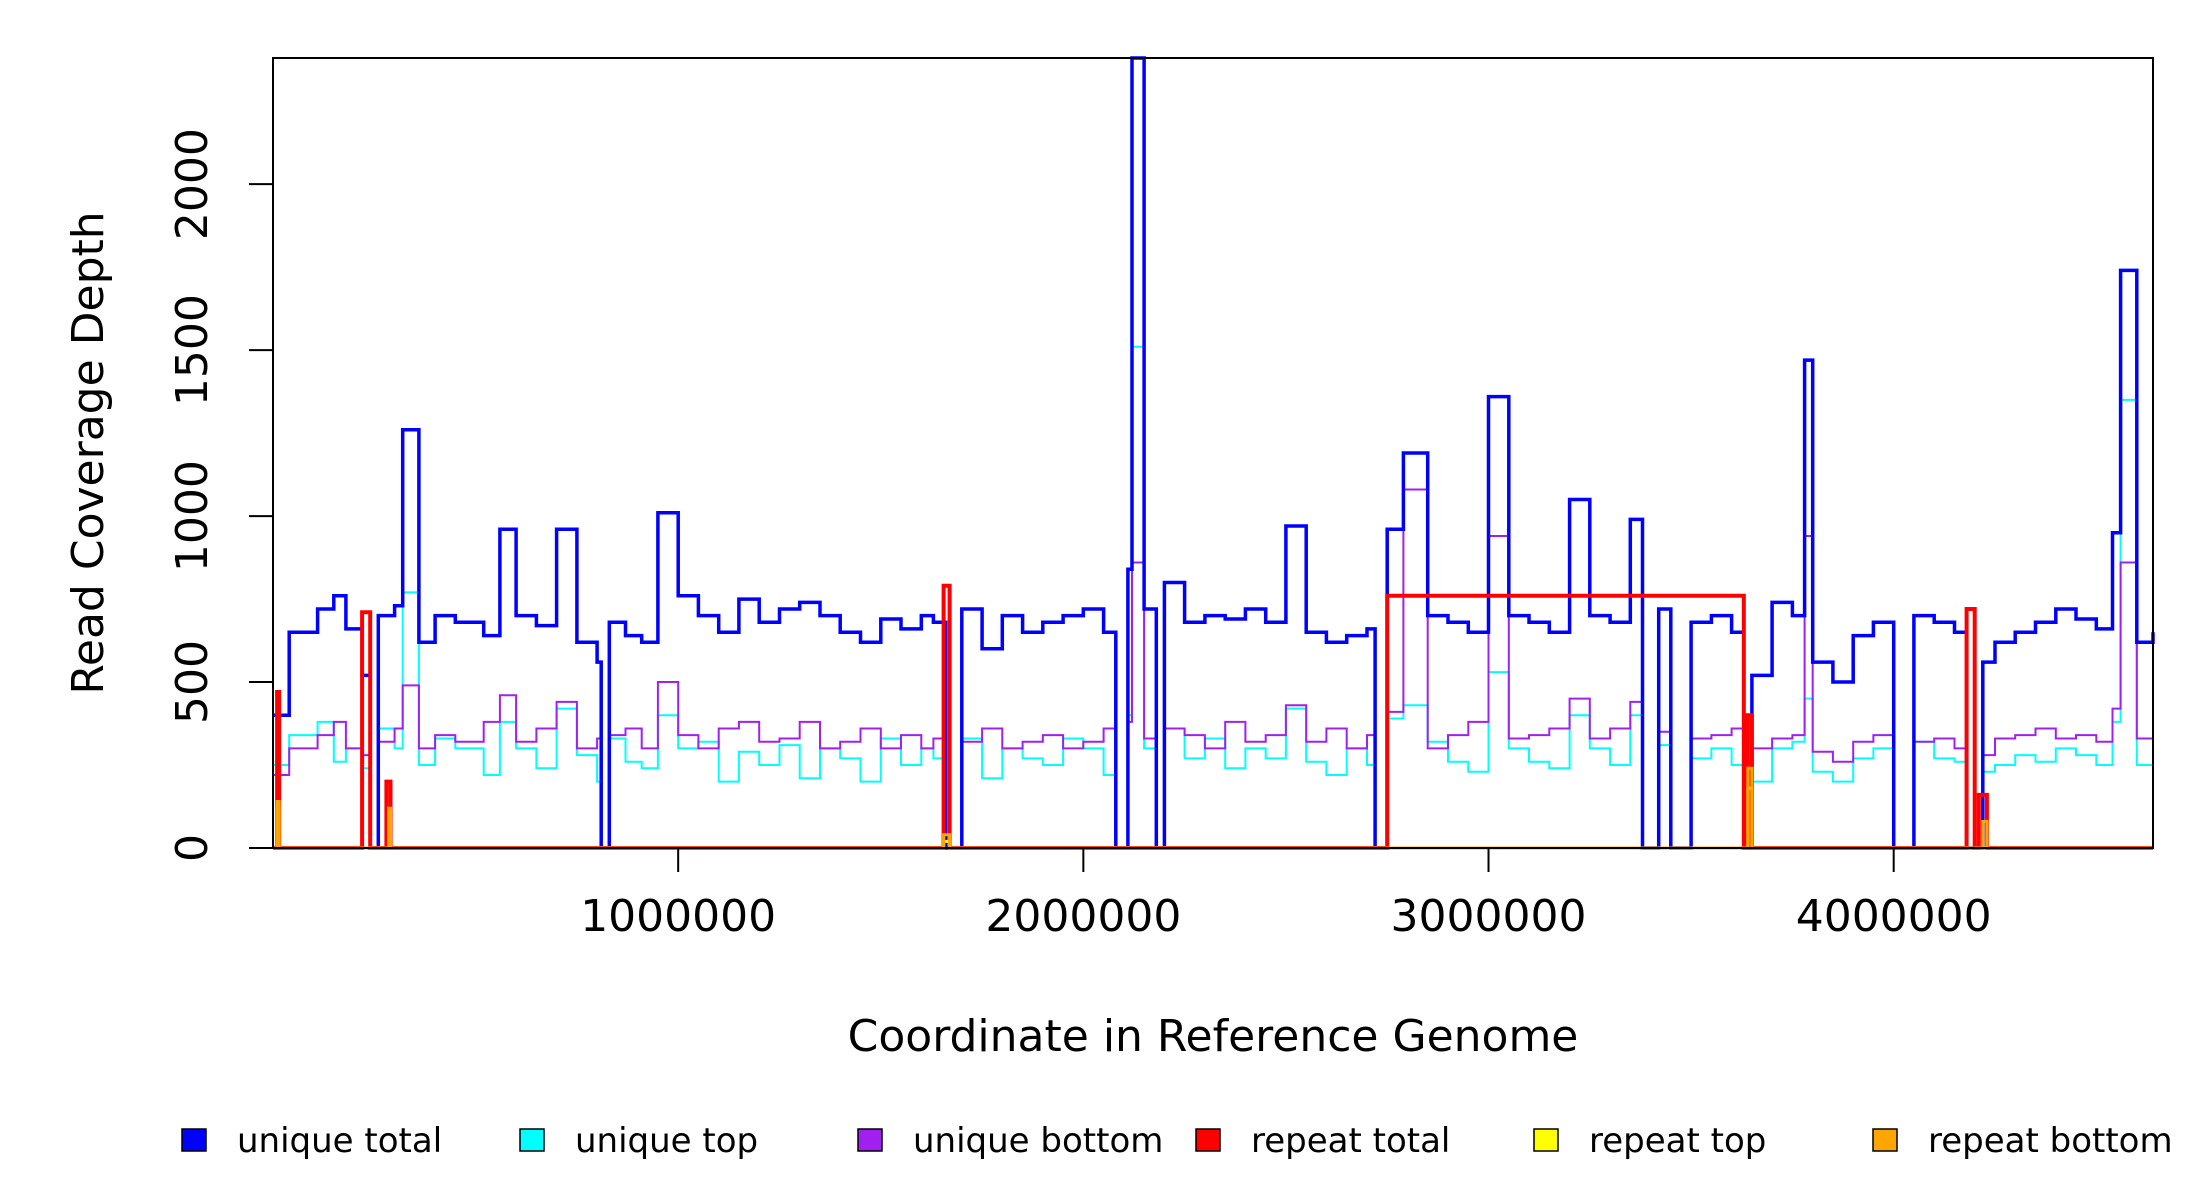 Image resolution: width=2200 pixels, height=1204 pixels. What do you see at coordinates (666, 1141) in the screenshot?
I see `legend-label: unique top` at bounding box center [666, 1141].